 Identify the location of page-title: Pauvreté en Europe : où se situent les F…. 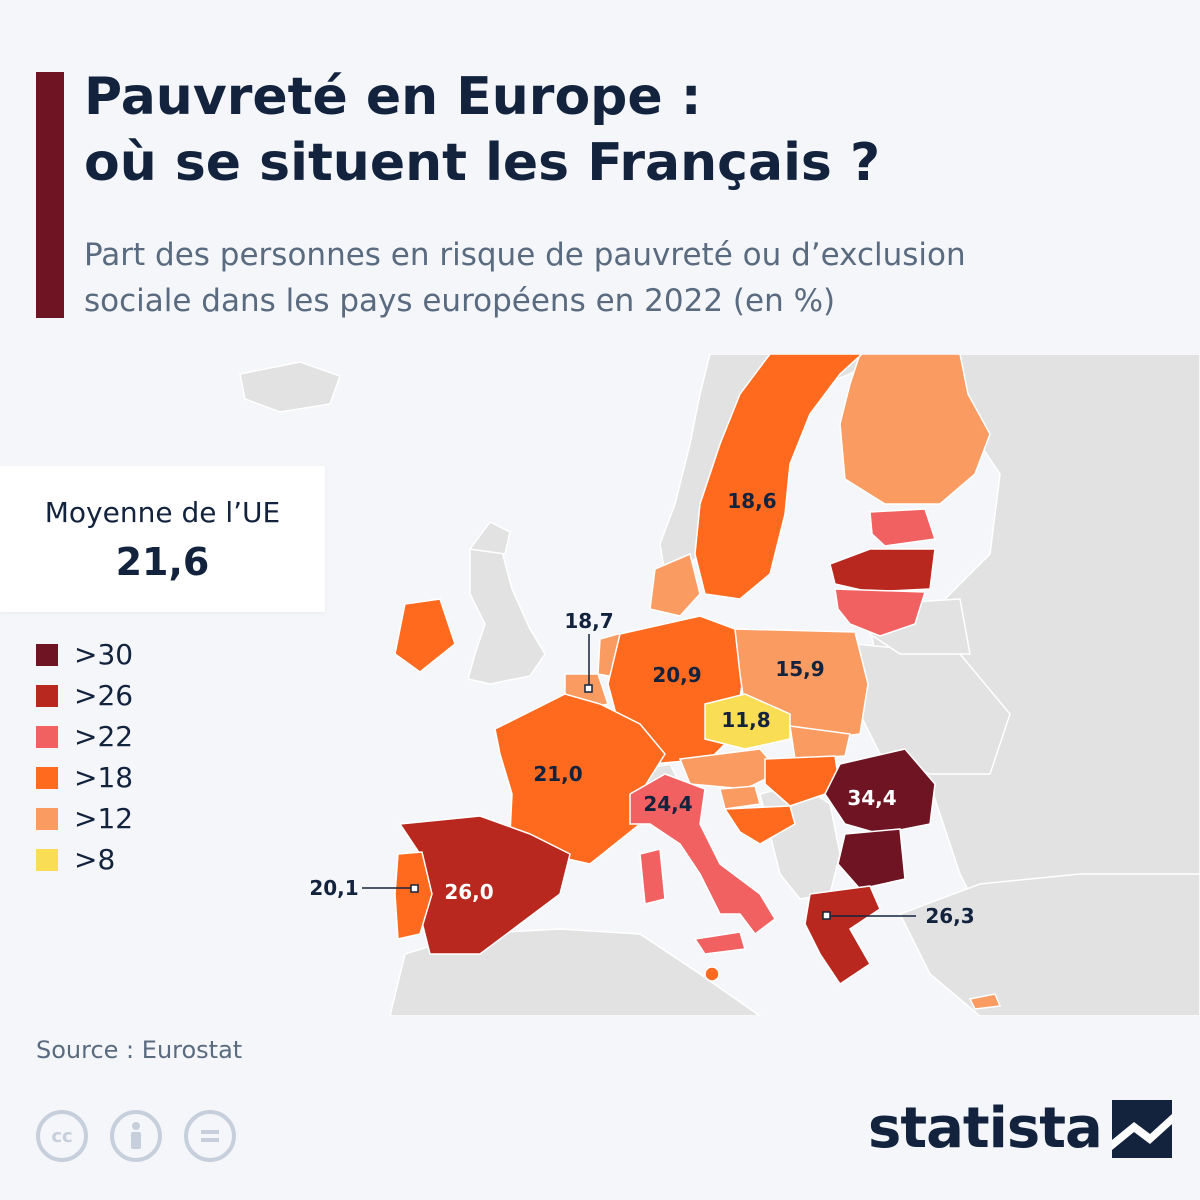
(634, 130).